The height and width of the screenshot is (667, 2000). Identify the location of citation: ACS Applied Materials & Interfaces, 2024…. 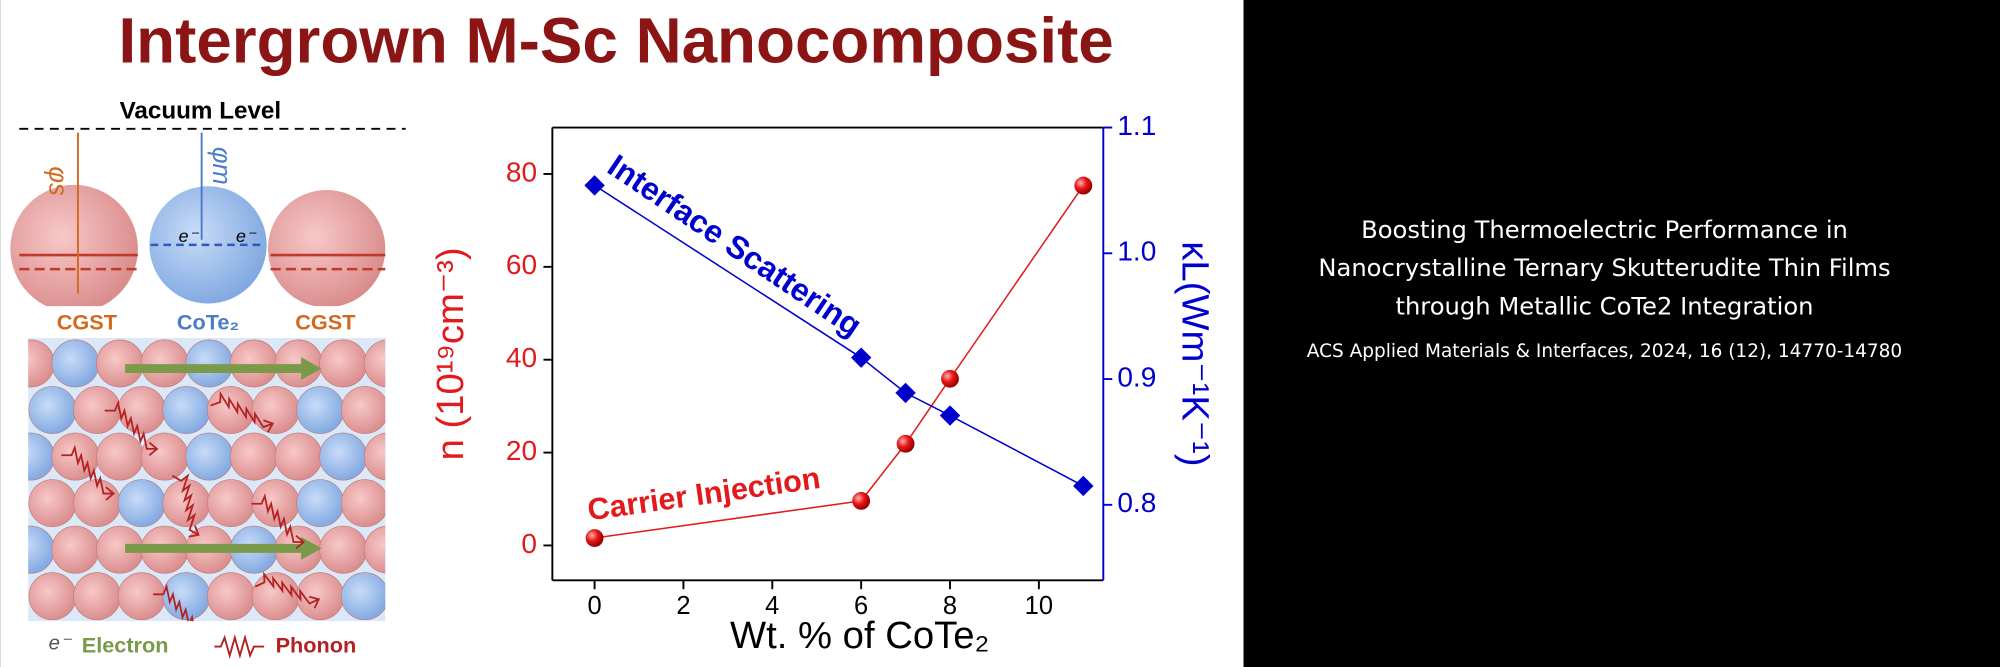
(1604, 351).